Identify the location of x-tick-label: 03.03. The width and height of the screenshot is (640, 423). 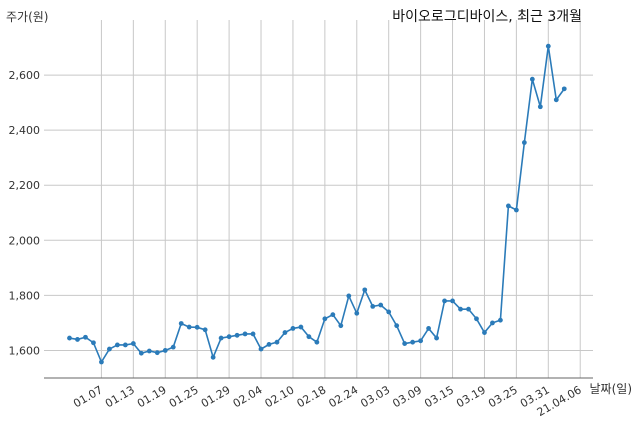
(375, 396).